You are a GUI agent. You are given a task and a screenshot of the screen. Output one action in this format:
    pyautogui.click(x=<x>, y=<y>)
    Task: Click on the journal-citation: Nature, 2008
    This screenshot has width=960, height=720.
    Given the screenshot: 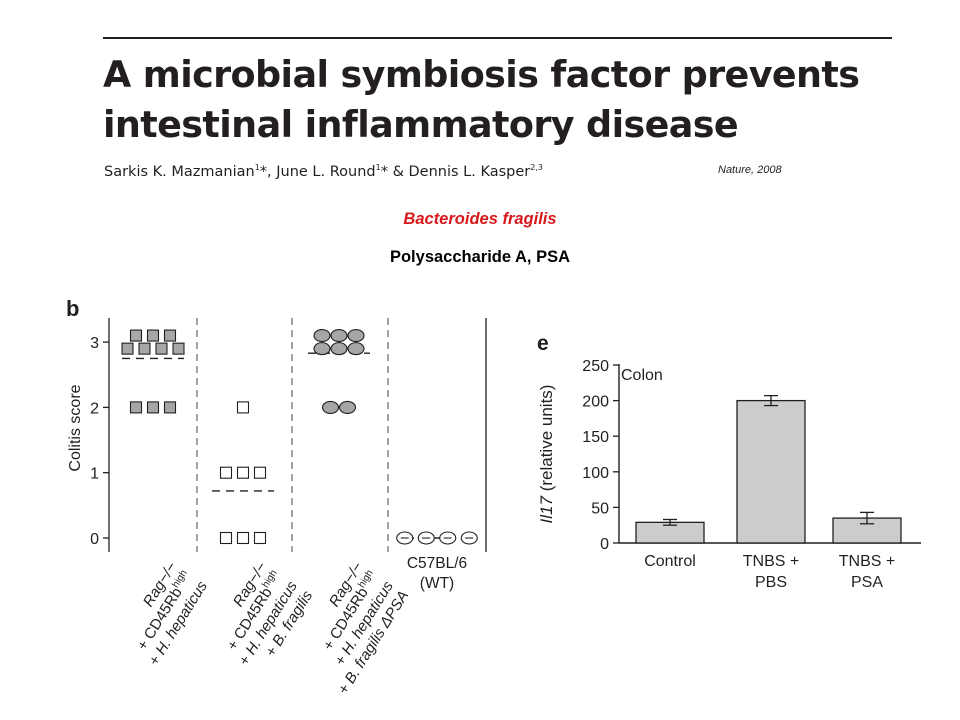 What is the action you would take?
    pyautogui.click(x=750, y=170)
    